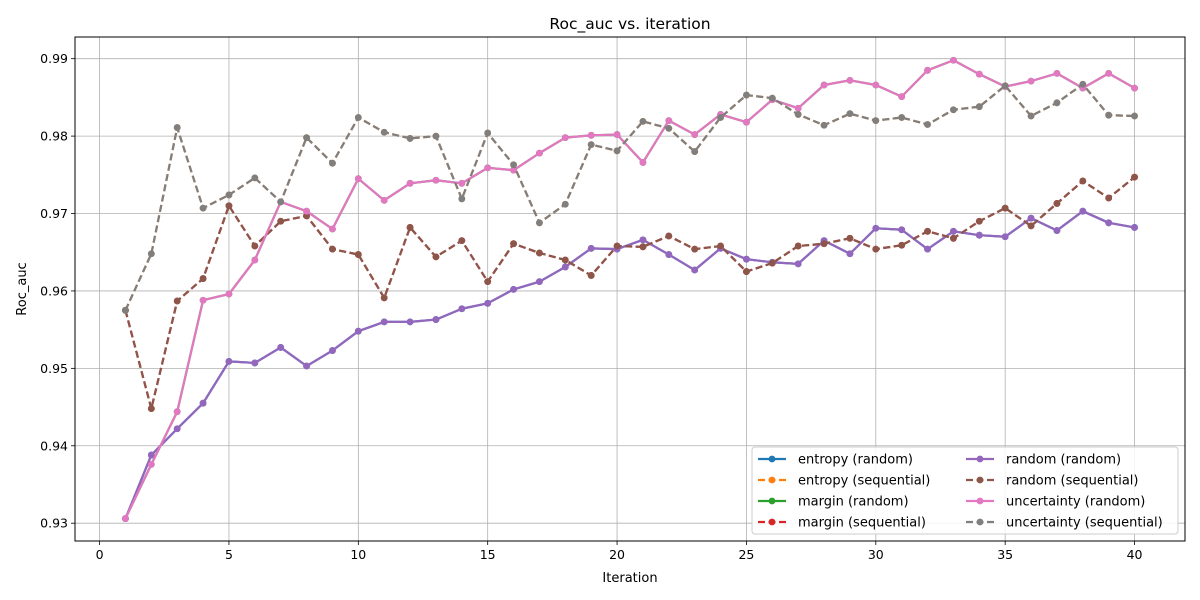 The height and width of the screenshot is (600, 1200). What do you see at coordinates (617, 554) in the screenshot?
I see `x-tick-label: 20` at bounding box center [617, 554].